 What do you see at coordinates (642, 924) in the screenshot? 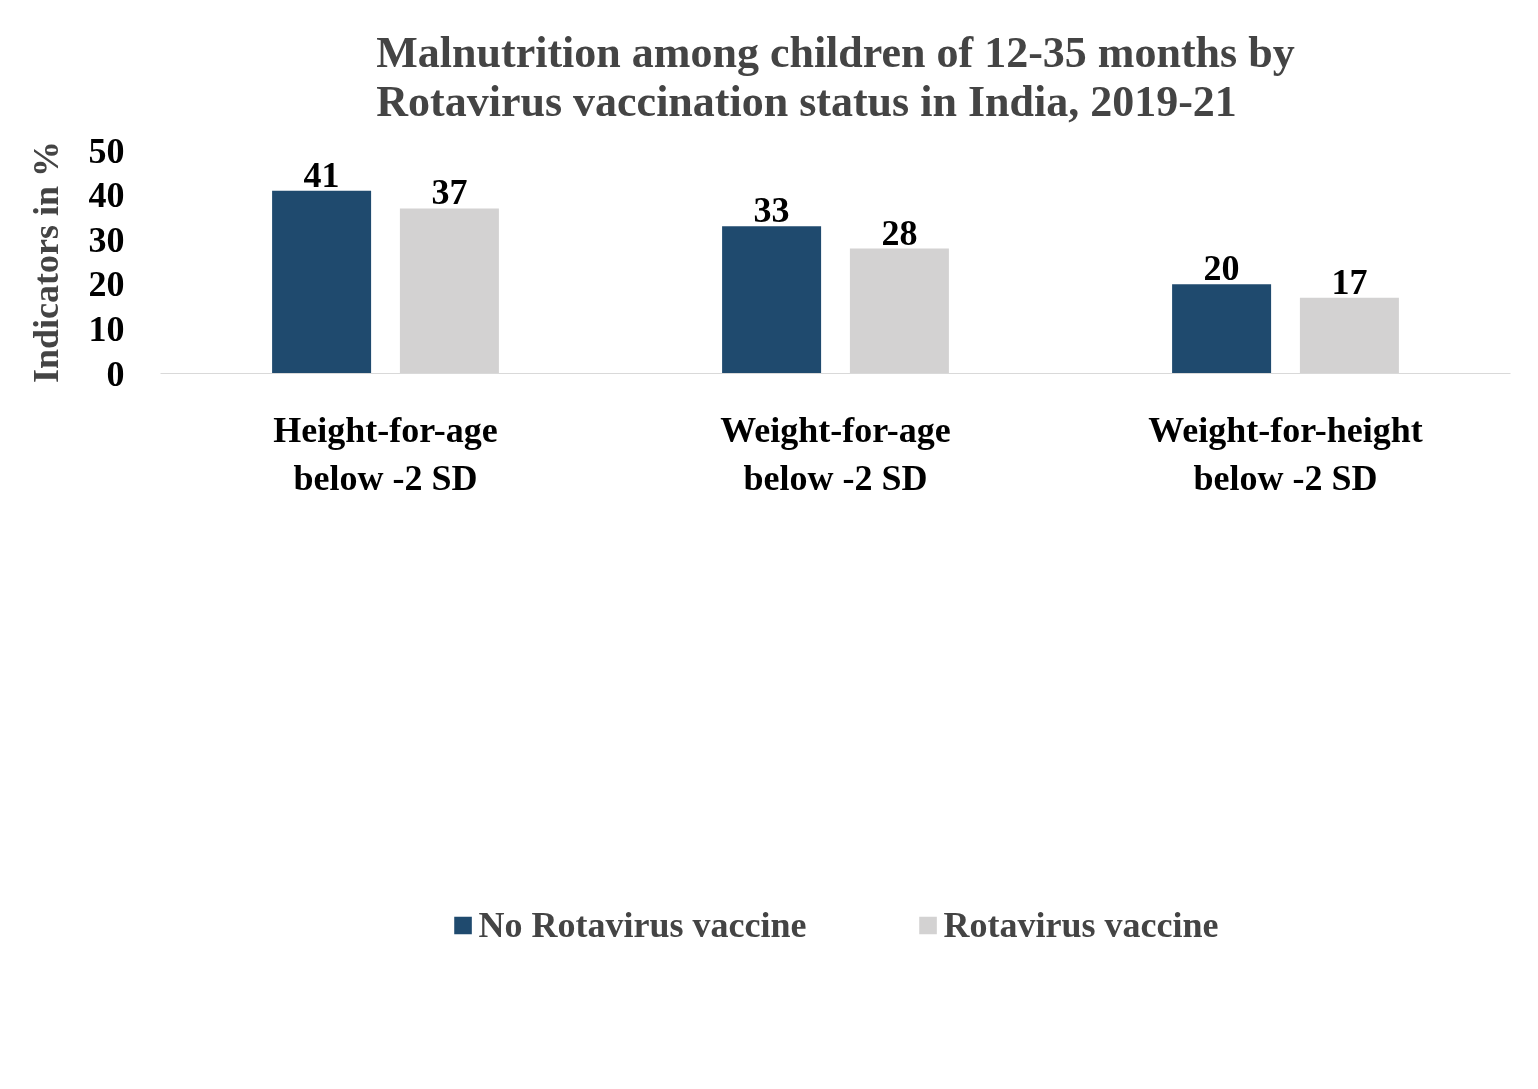
I see `legend-label: No Rotavirus vaccine` at bounding box center [642, 924].